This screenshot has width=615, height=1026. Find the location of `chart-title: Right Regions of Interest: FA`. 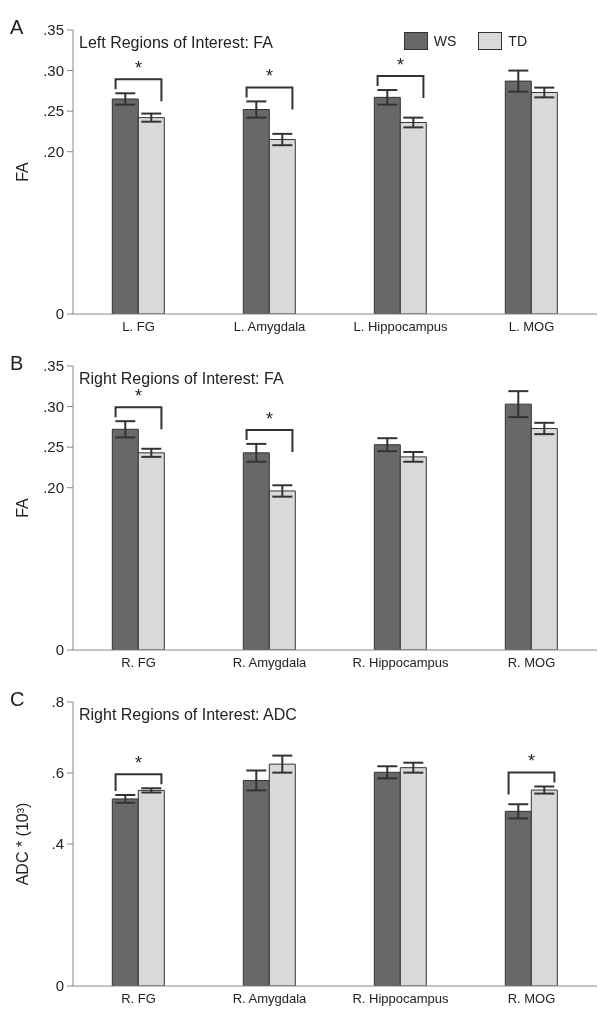

chart-title: Right Regions of Interest: FA is located at coordinates (181, 379).